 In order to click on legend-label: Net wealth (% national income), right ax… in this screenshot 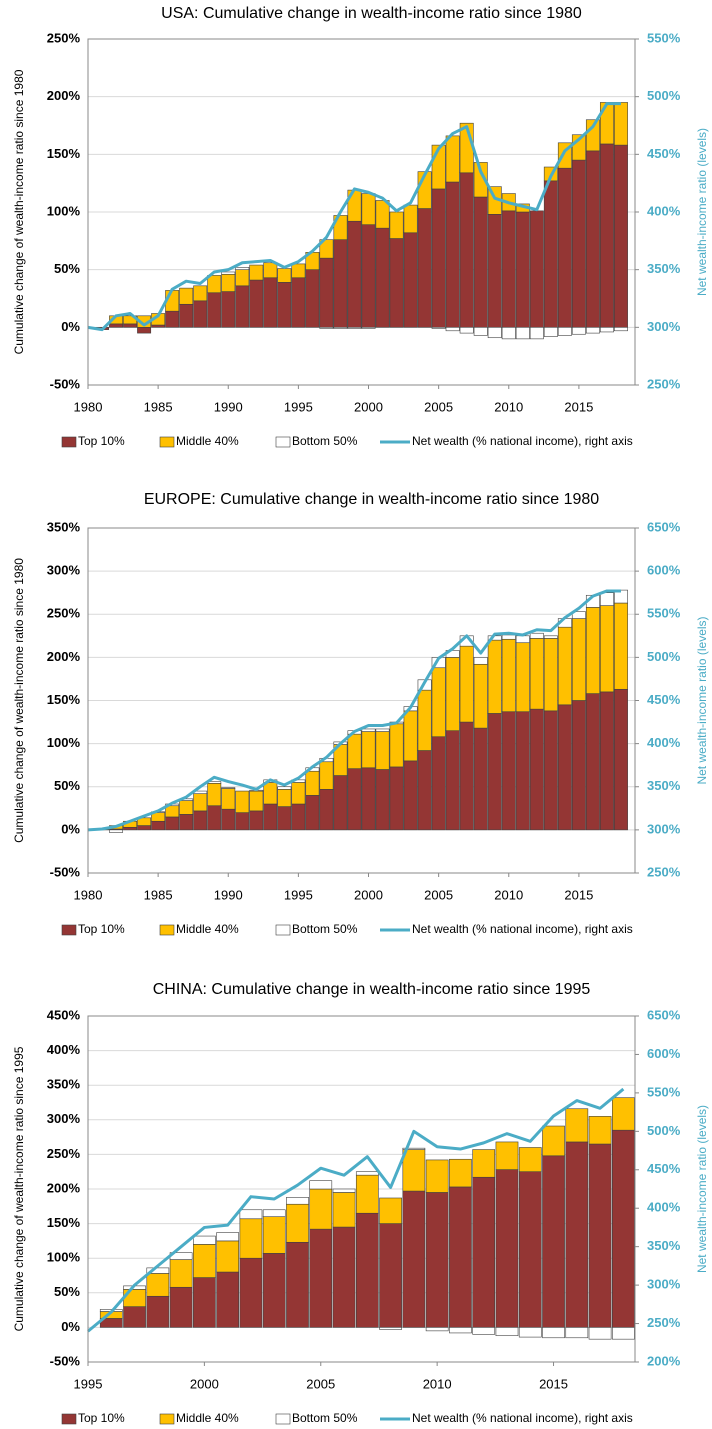, I will do `click(522, 1418)`.